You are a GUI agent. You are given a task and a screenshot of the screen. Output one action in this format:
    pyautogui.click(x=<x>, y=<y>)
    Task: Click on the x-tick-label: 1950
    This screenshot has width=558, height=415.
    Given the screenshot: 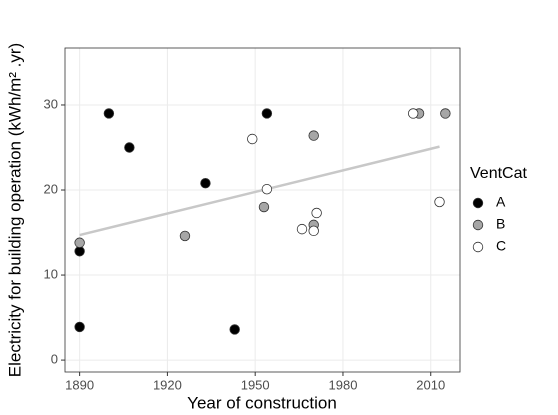 What is the action you would take?
    pyautogui.click(x=255, y=384)
    